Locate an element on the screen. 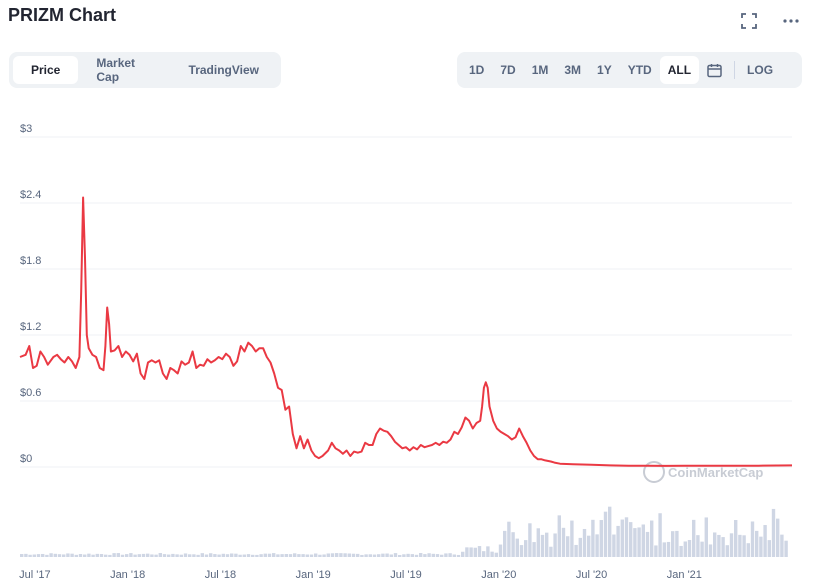  log-toggle-button: LOG is located at coordinates (760, 70).